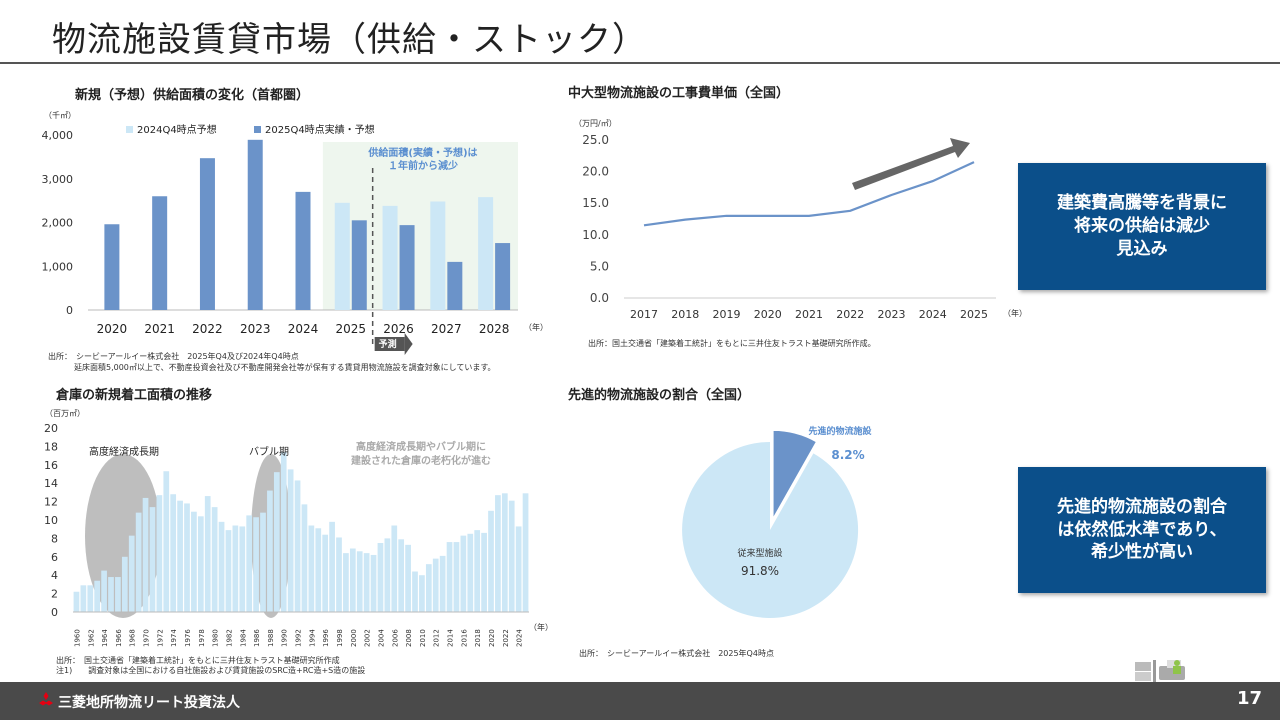 The height and width of the screenshot is (720, 1280). Describe the element at coordinates (192, 95) in the screenshot. I see `supply-chart-title: 新規（予想）供給面積の変化（首都圏）` at that location.